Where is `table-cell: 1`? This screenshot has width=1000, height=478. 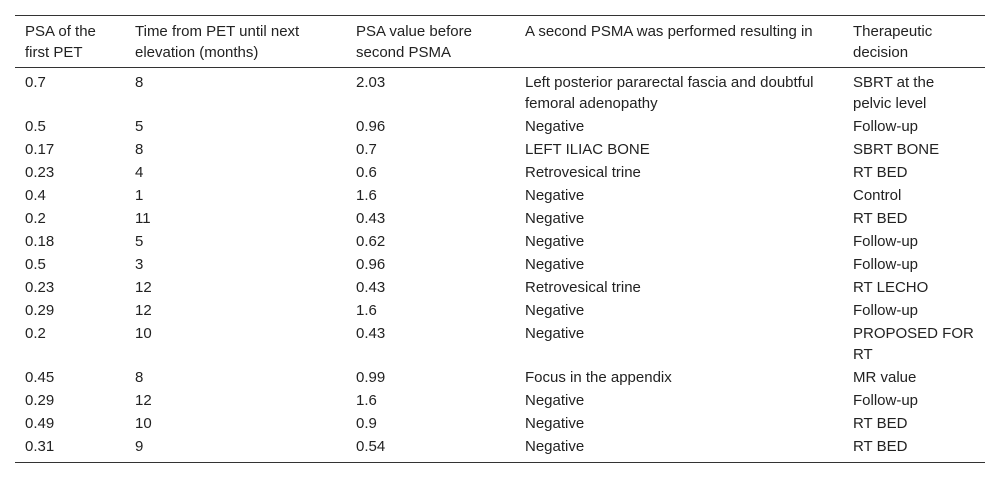 table-cell: 1 is located at coordinates (139, 195).